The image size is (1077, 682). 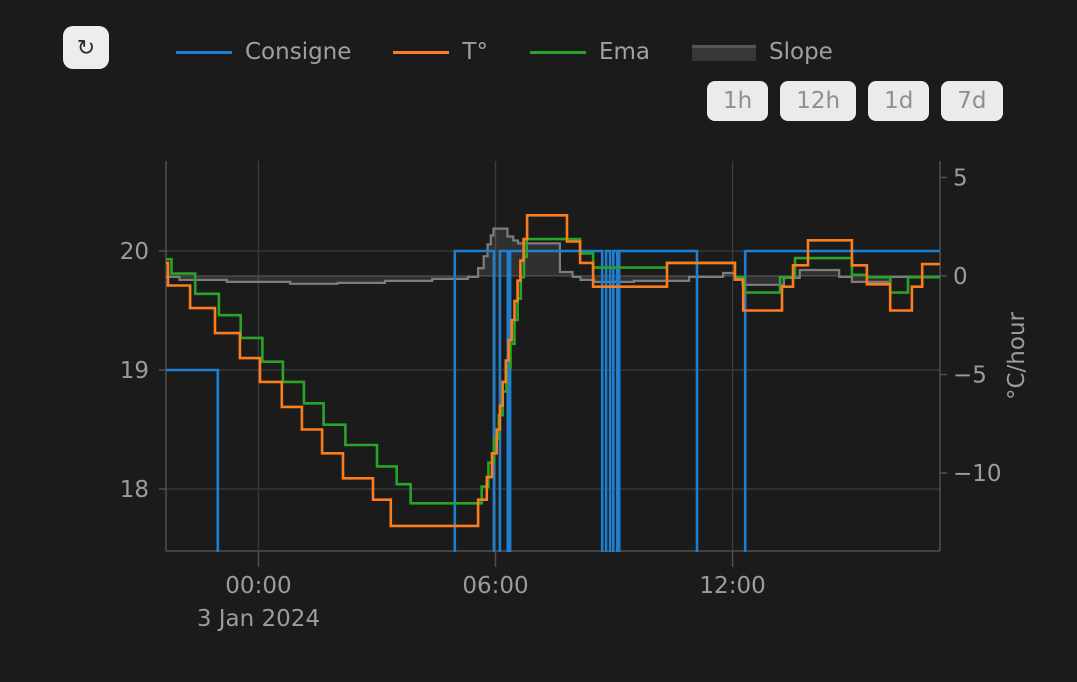 I want to click on series-line-slope, so click(x=553, y=256).